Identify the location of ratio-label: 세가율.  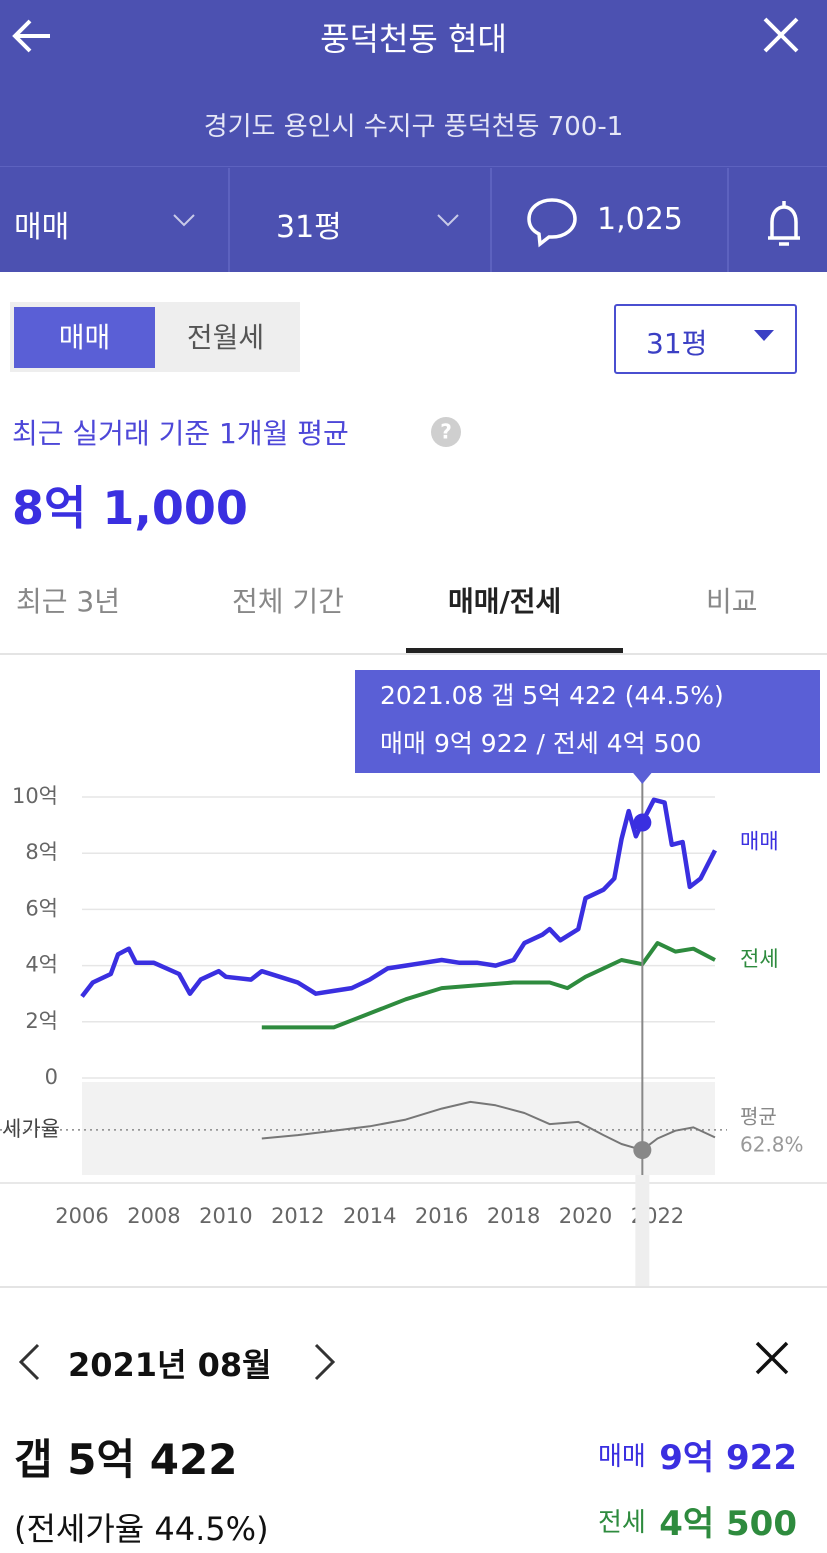
(31, 1129).